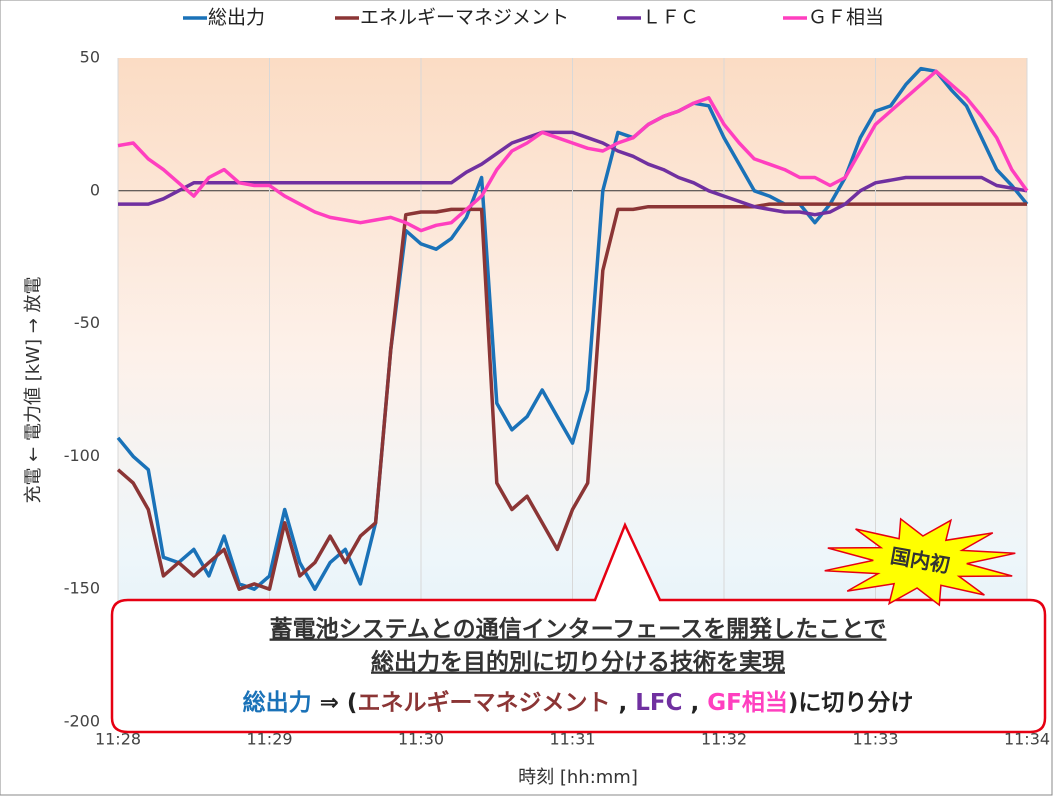 Image resolution: width=1053 pixels, height=796 pixels. Describe the element at coordinates (920, 562) in the screenshot. I see `badge-star` at that location.